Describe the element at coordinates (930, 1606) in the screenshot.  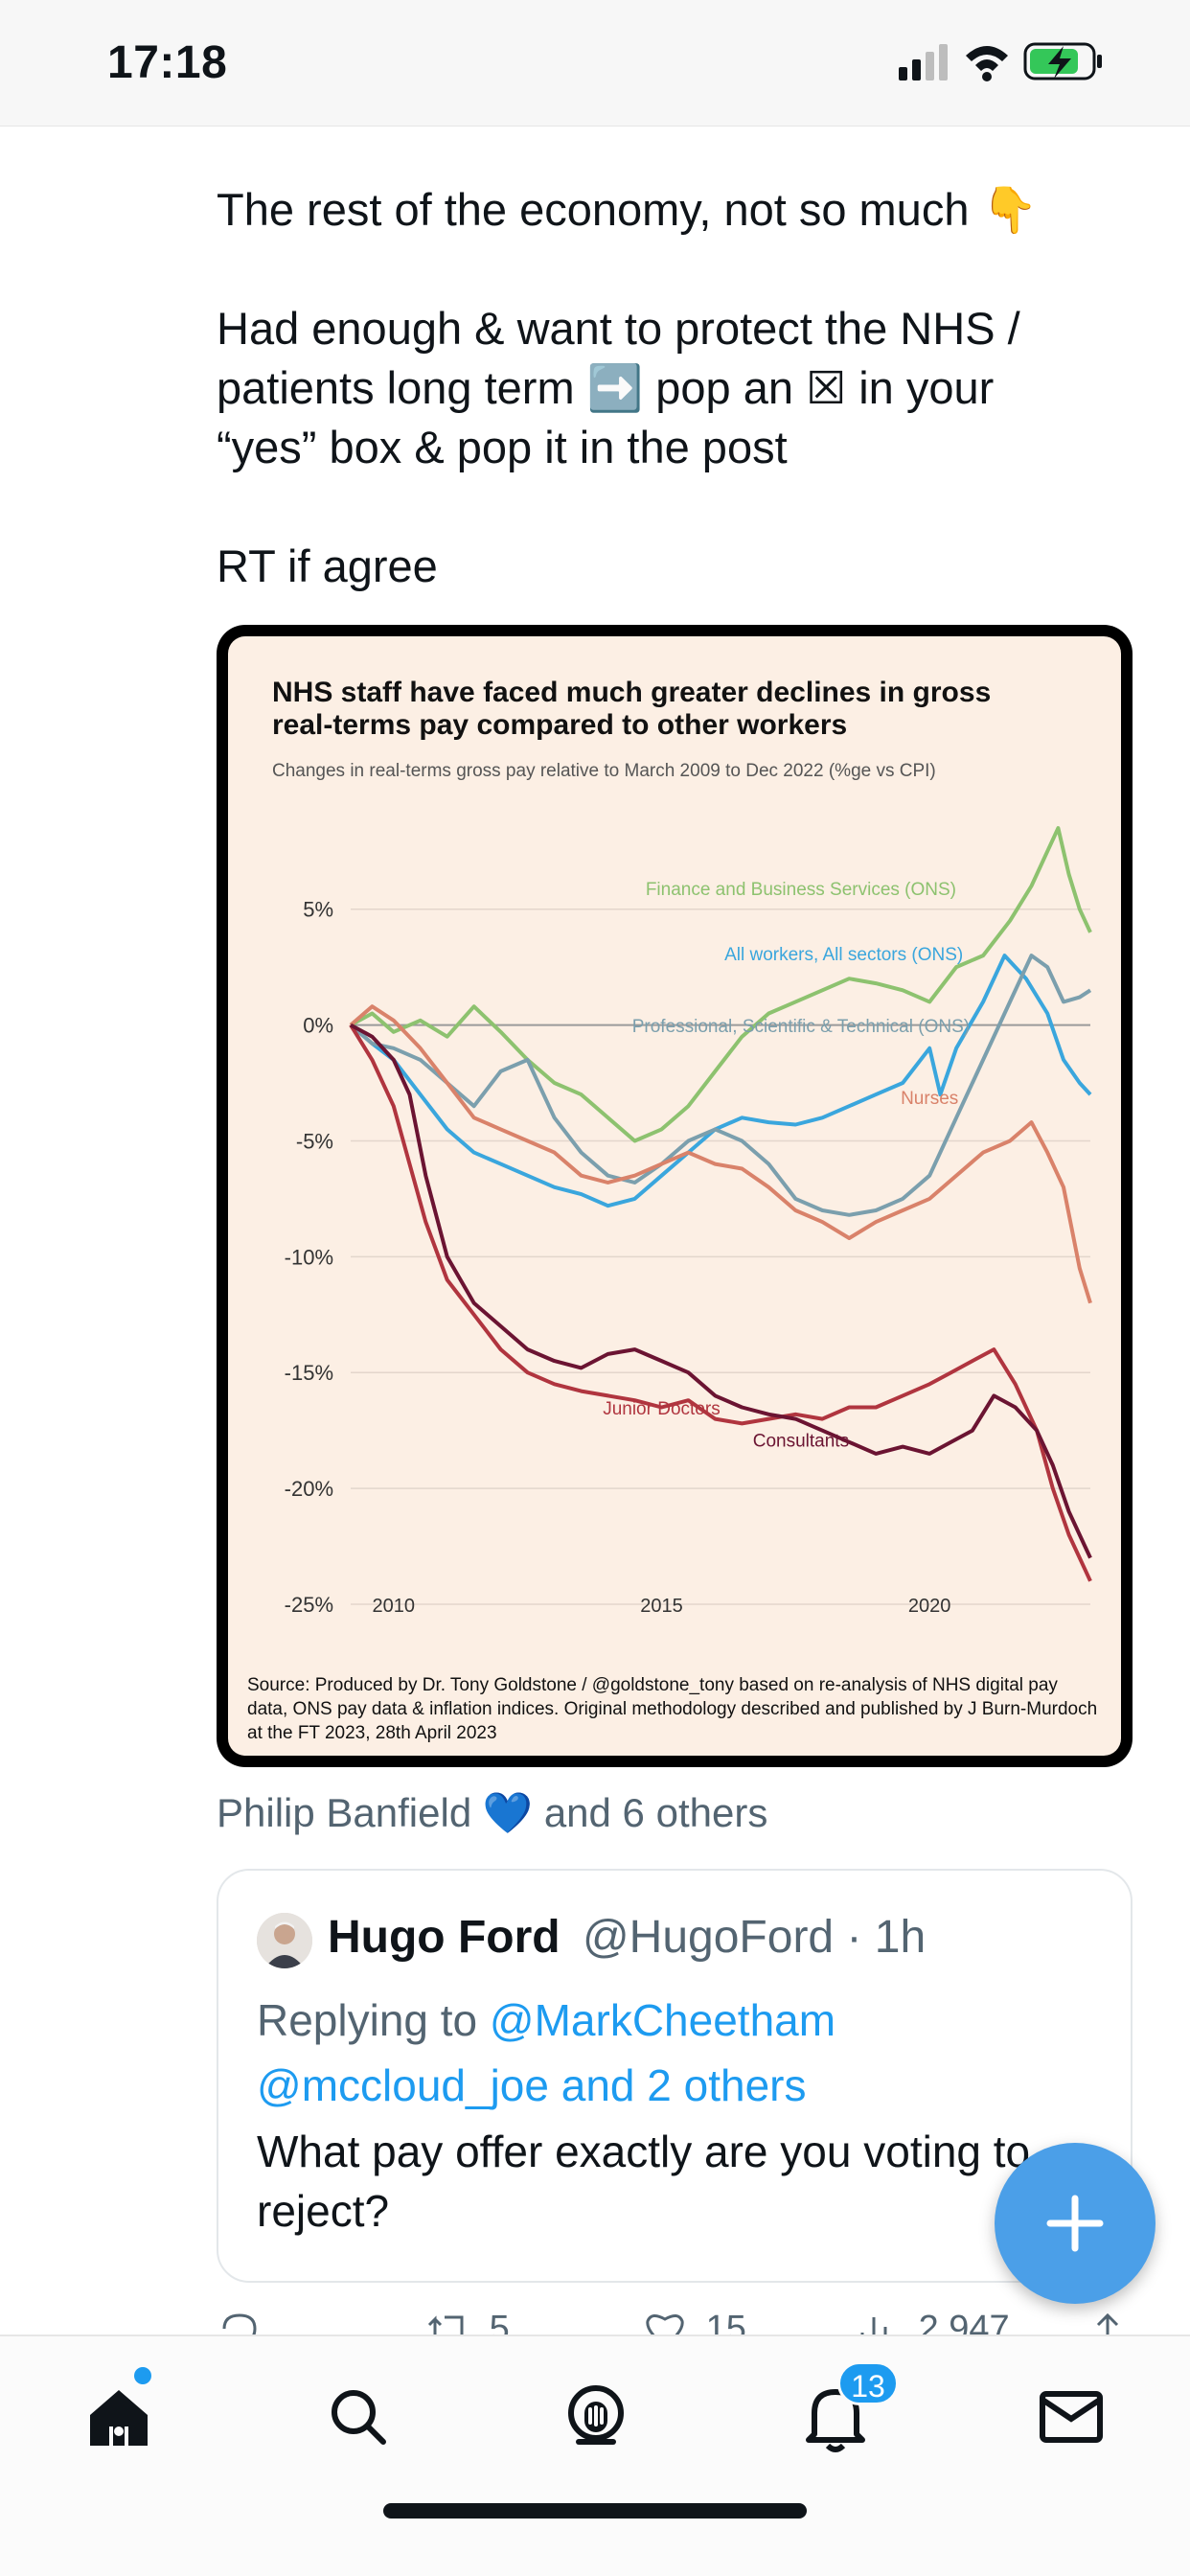
I see `x-tick-label: 2020` at that location.